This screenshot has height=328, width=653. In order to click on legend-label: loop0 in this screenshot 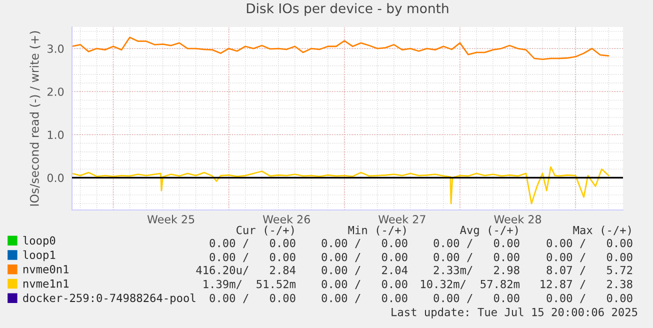, I will do `click(39, 241)`.